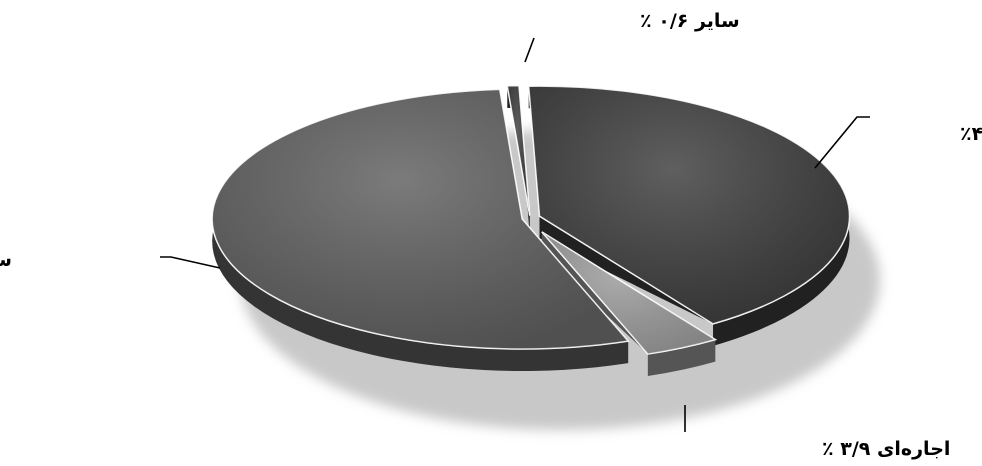  I want to click on slice-label: اجاره‌ای ۳/۹ ٪, so click(886, 449).